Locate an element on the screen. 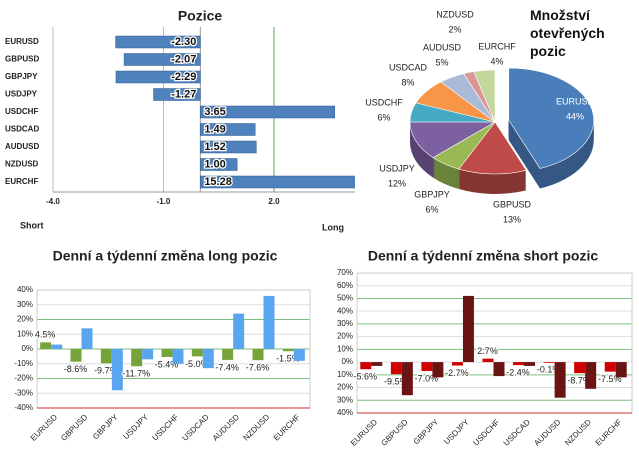 The image size is (639, 457). slice-label: USDCAD is located at coordinates (408, 67).